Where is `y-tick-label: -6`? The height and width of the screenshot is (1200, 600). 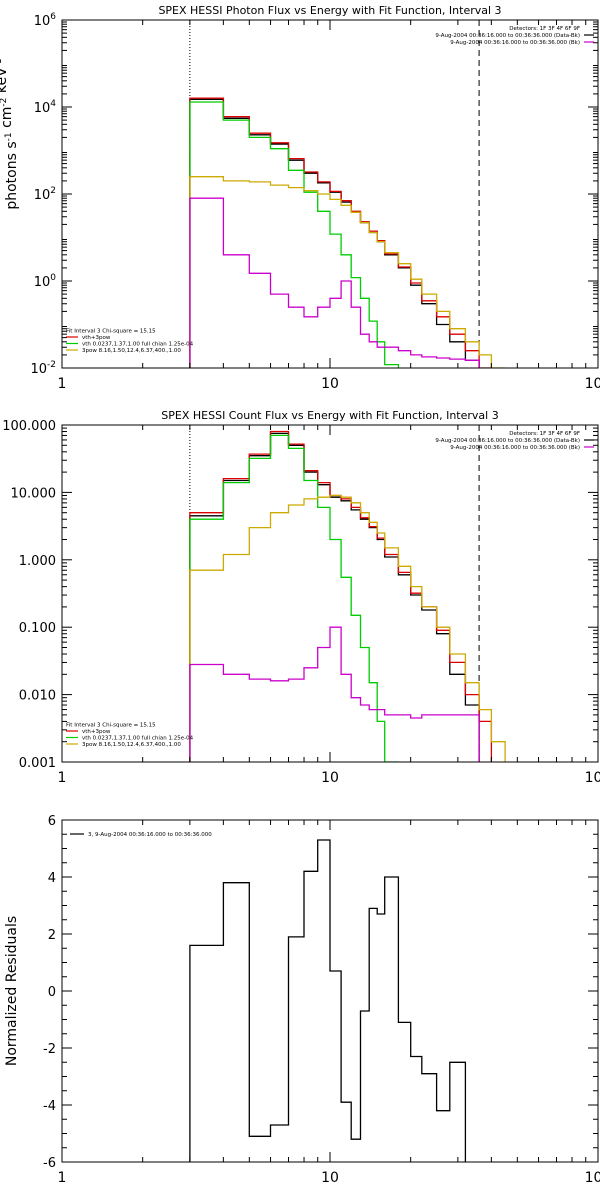 y-tick-label: -6 is located at coordinates (49, 1163).